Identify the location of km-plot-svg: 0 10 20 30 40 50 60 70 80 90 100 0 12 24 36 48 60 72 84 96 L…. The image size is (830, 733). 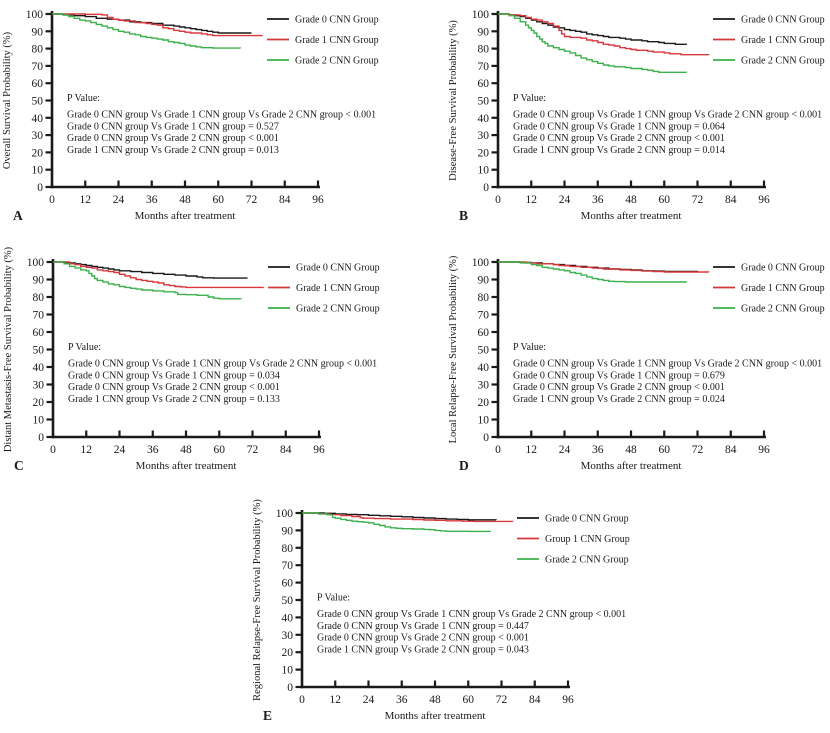
(636, 364).